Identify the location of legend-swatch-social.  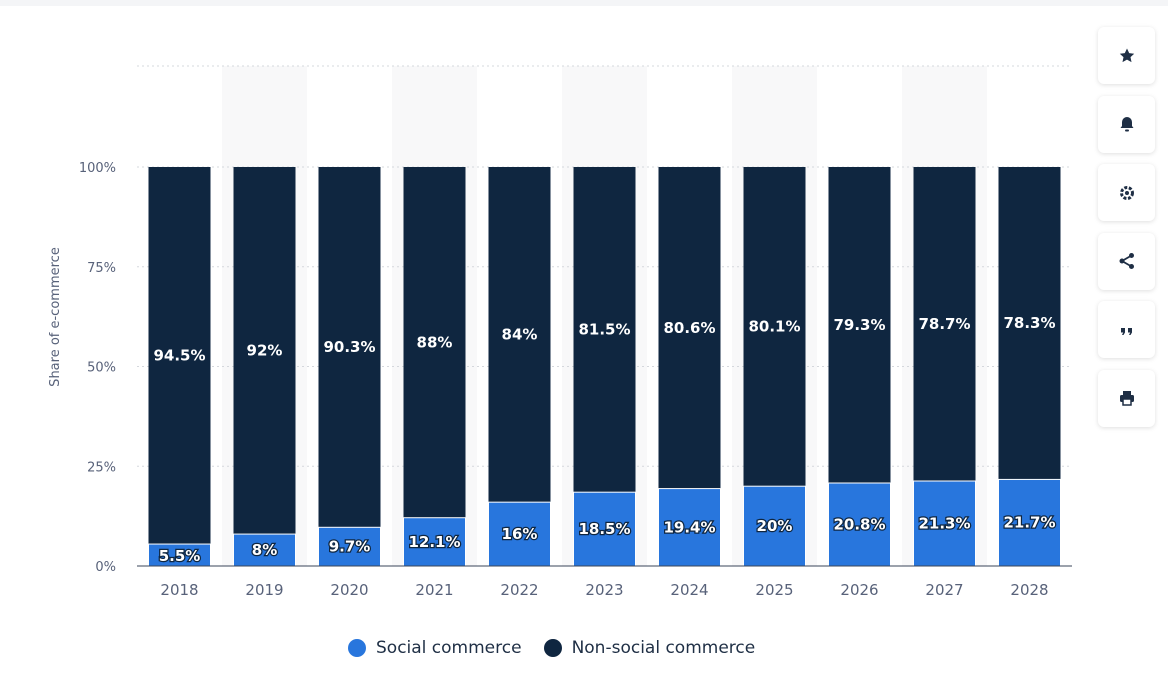
(357, 648).